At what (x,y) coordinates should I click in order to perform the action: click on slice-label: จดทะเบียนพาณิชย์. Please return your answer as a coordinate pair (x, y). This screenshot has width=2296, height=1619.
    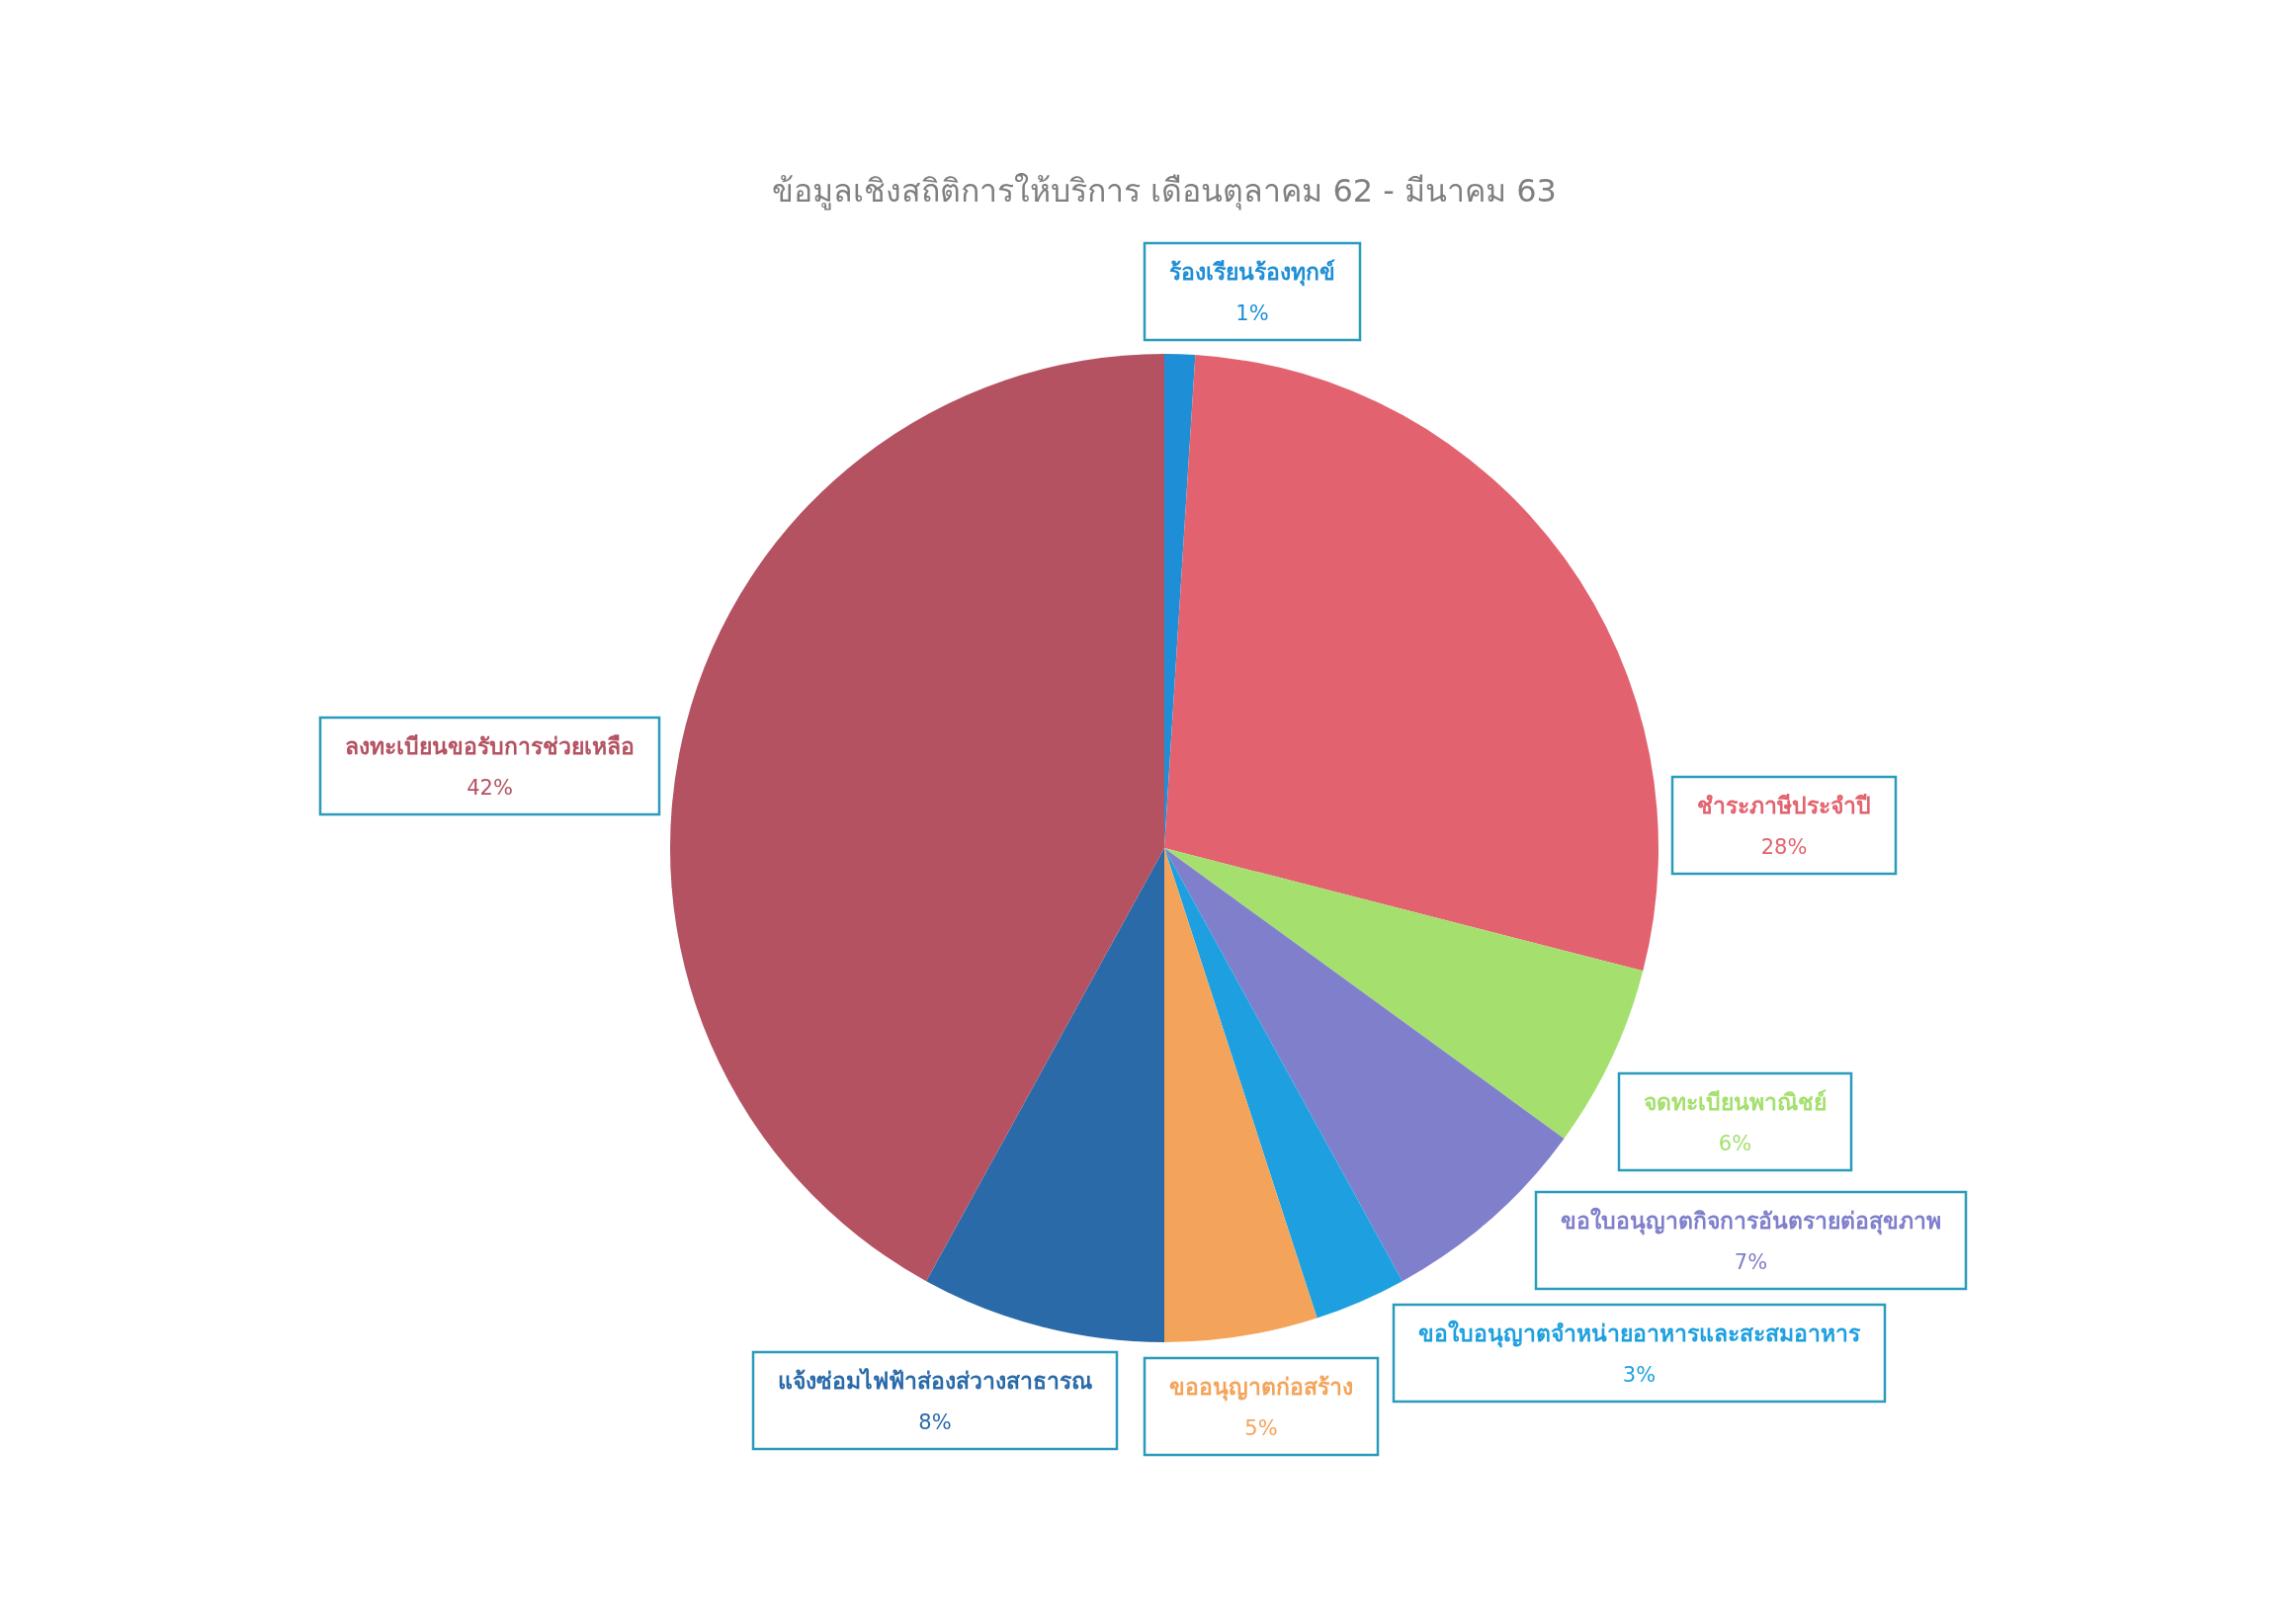
    Looking at the image, I should click on (1735, 1102).